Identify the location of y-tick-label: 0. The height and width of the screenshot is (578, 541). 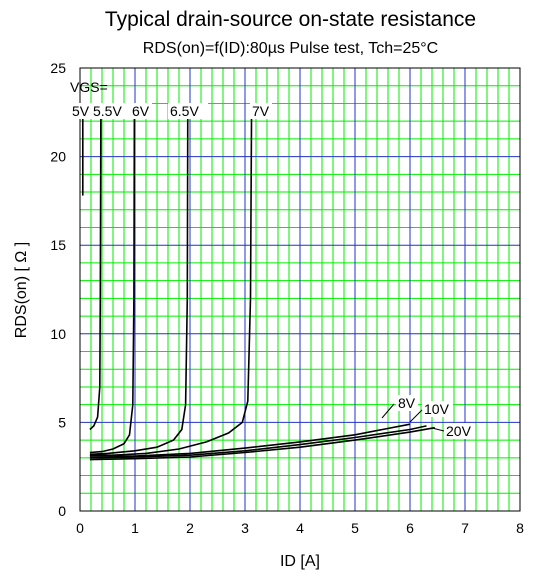
(62, 511).